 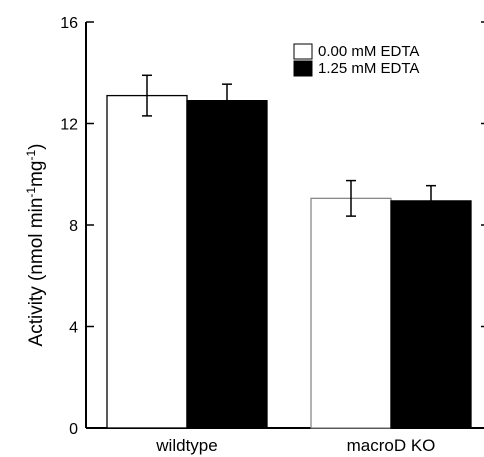 I want to click on legend-label: 1.25 mM EDTA, so click(x=368, y=68).